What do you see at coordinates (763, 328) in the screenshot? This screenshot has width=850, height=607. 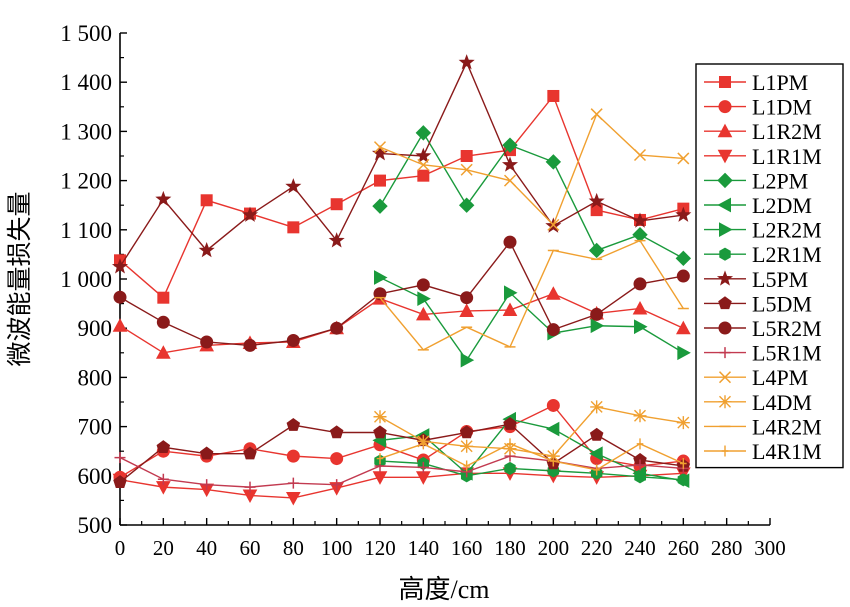 I see `legend-item: L5R2M` at bounding box center [763, 328].